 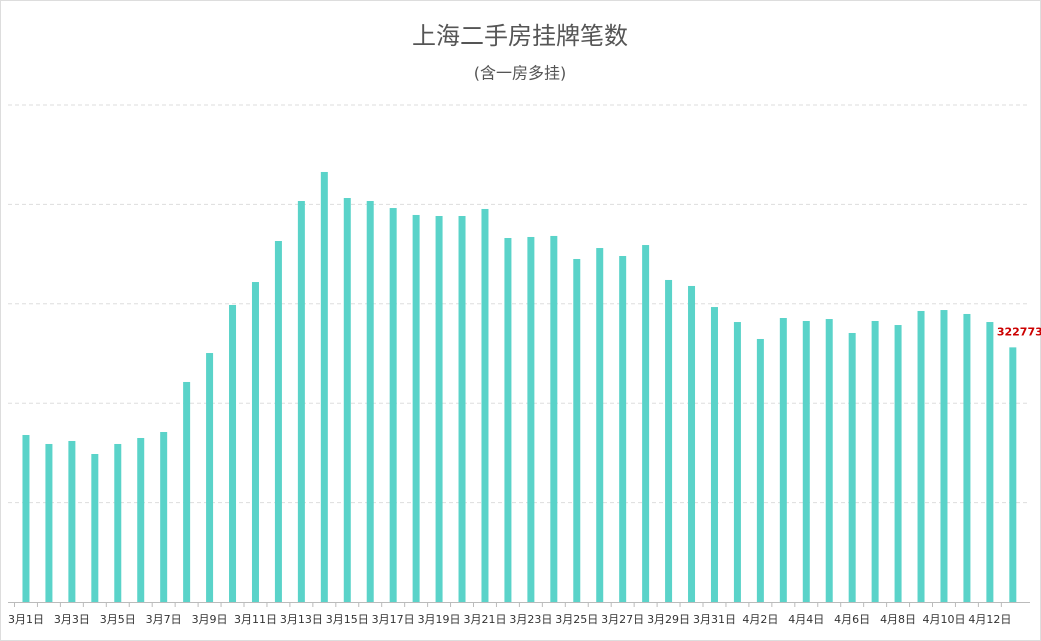 What do you see at coordinates (164, 619) in the screenshot?
I see `x-tick-label: 3月7日` at bounding box center [164, 619].